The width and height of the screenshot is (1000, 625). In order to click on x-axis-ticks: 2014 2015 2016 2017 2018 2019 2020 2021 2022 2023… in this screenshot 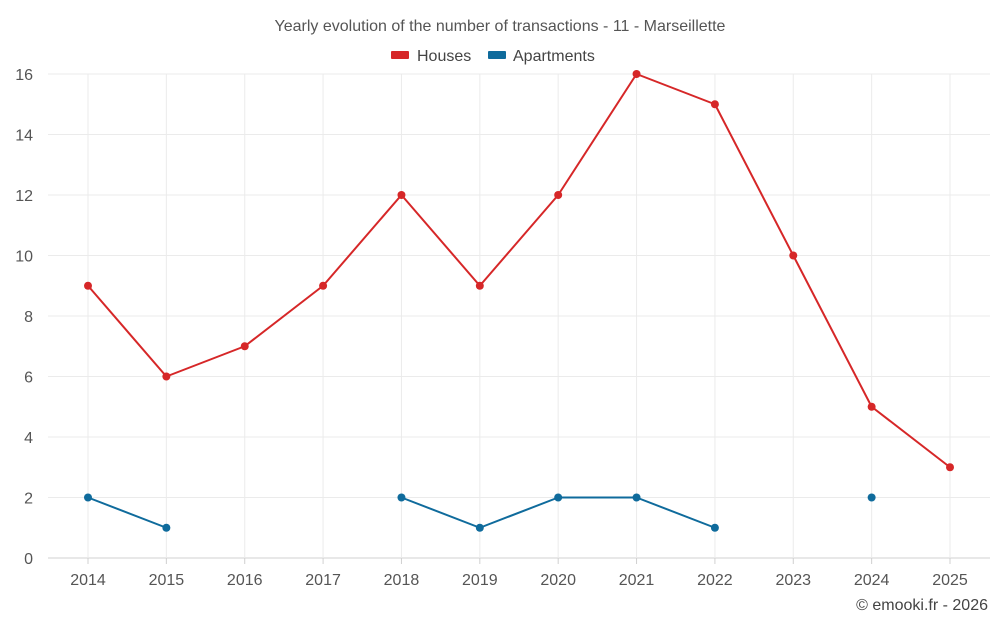, I will do `click(519, 580)`.